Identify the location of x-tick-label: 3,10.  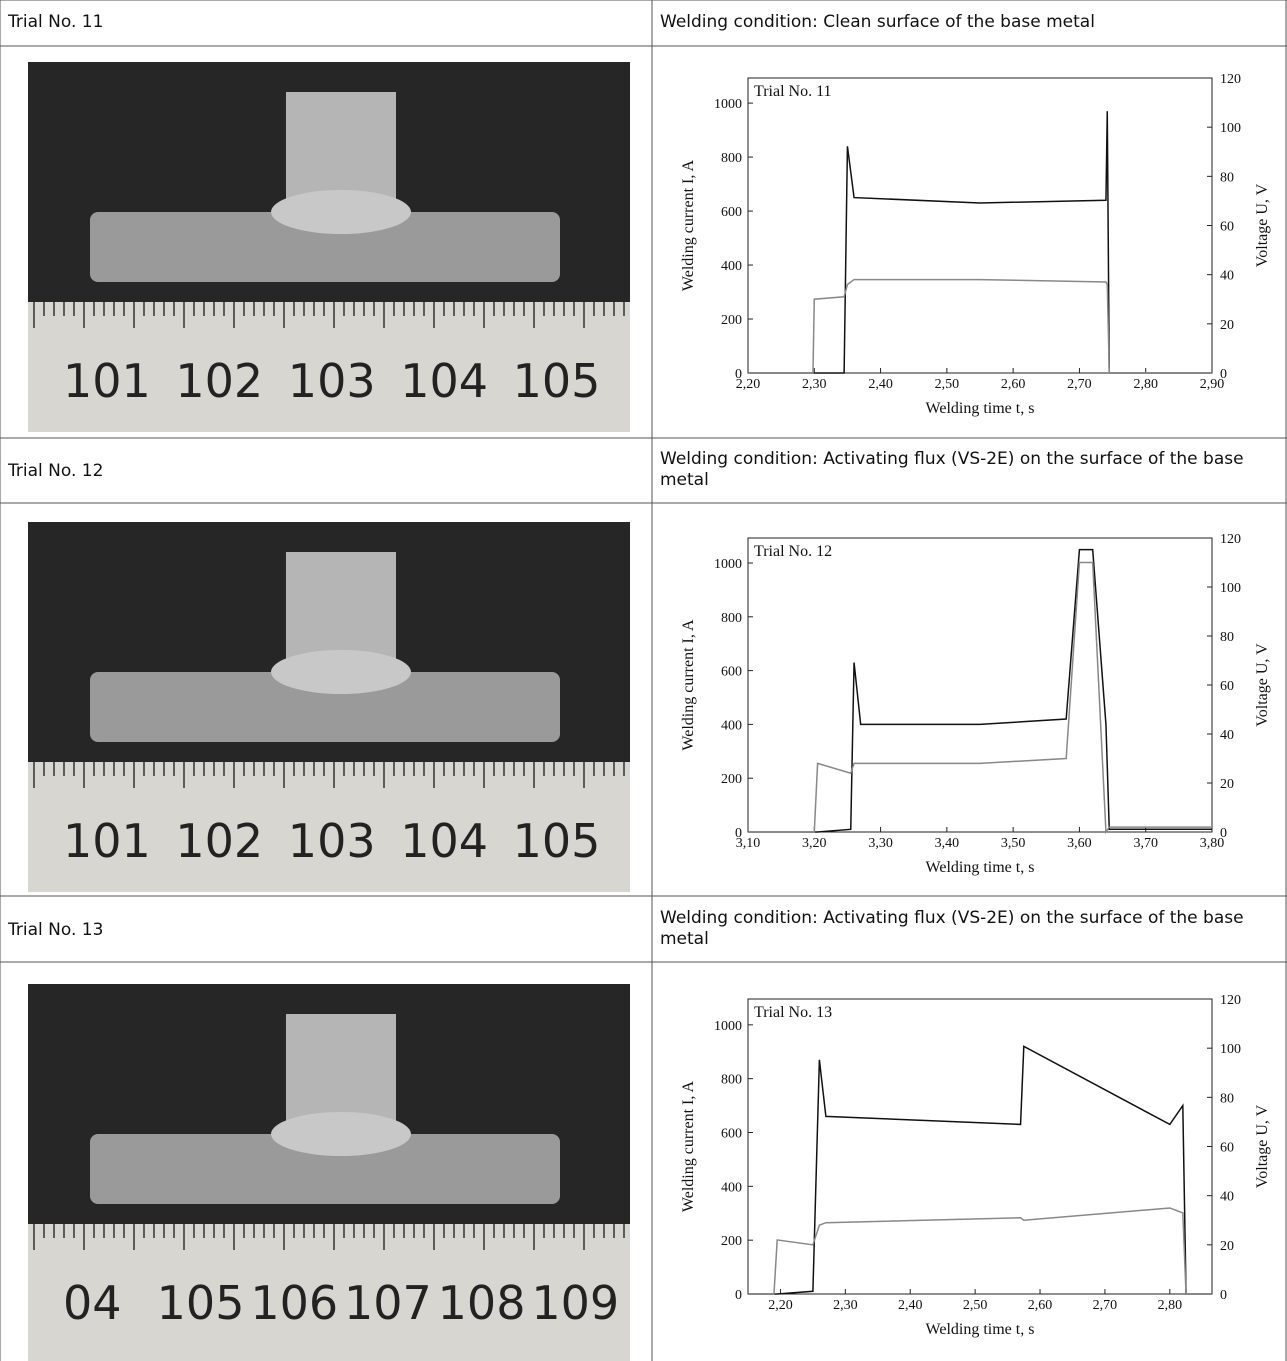
(748, 843).